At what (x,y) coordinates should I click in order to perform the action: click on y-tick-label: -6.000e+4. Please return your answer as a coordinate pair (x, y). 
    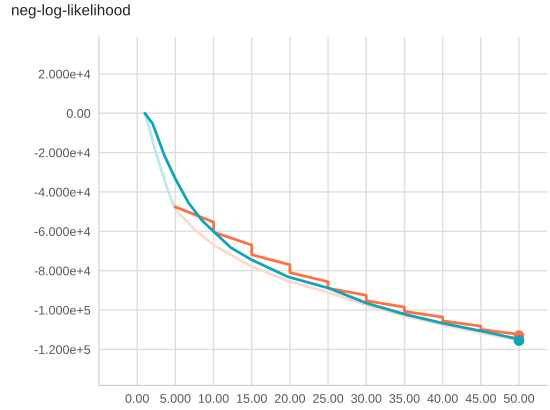
    Looking at the image, I should click on (62, 231).